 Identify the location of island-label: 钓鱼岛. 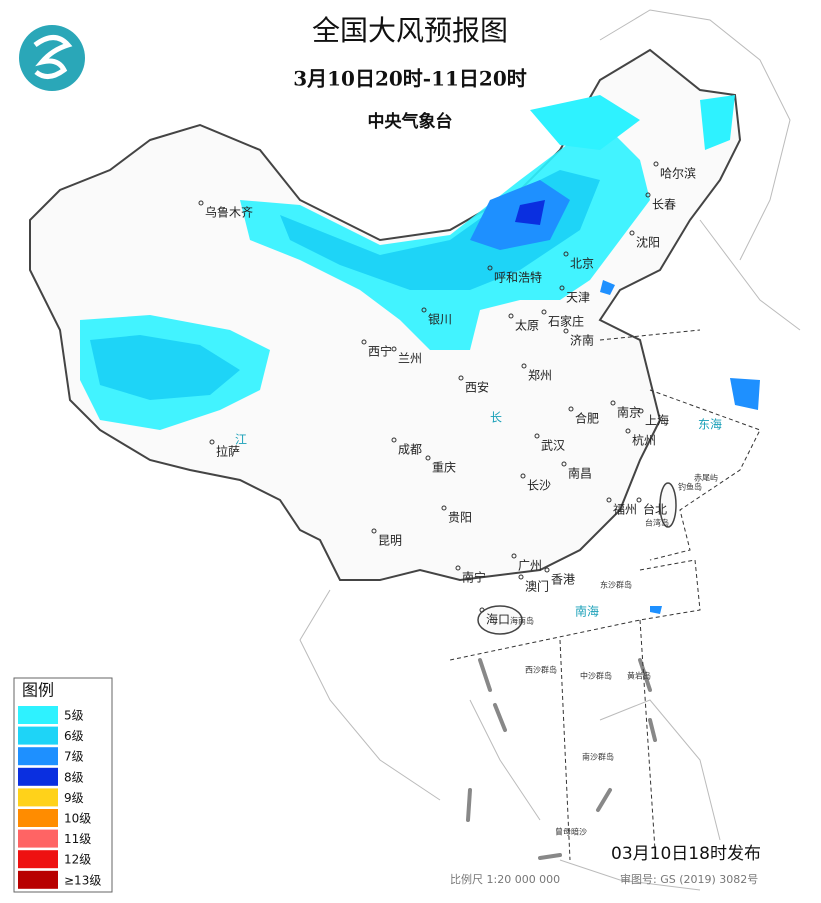
(690, 487).